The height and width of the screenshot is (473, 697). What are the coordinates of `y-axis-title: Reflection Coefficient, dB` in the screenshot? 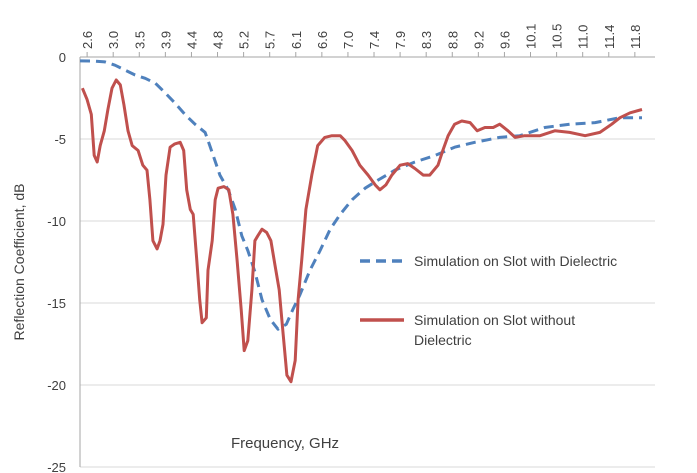 It's located at (19, 262).